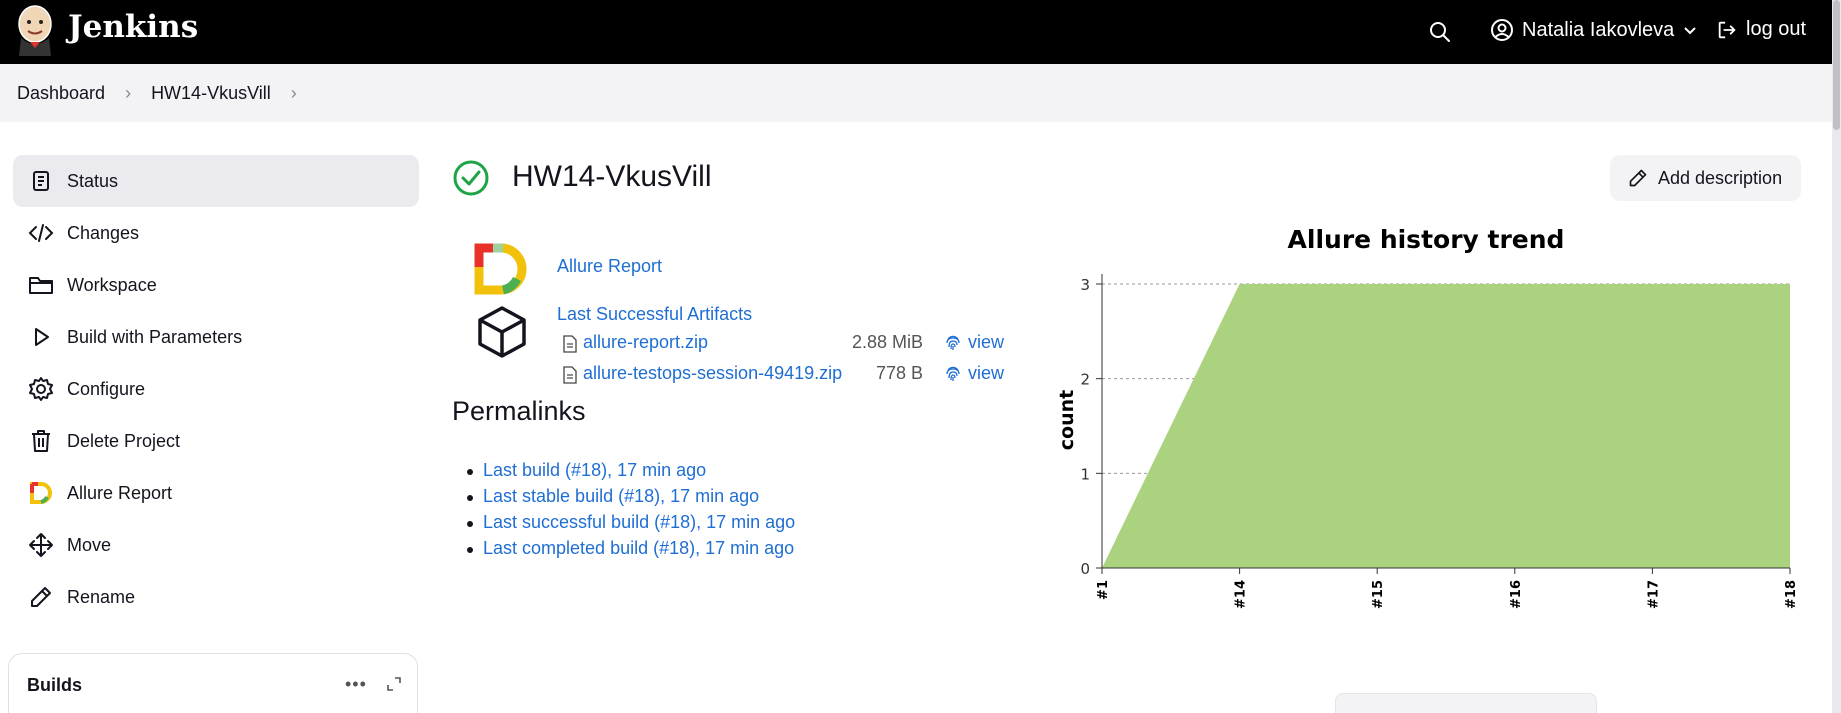 Image resolution: width=1841 pixels, height=713 pixels. What do you see at coordinates (1440, 34) in the screenshot?
I see `search-icon` at bounding box center [1440, 34].